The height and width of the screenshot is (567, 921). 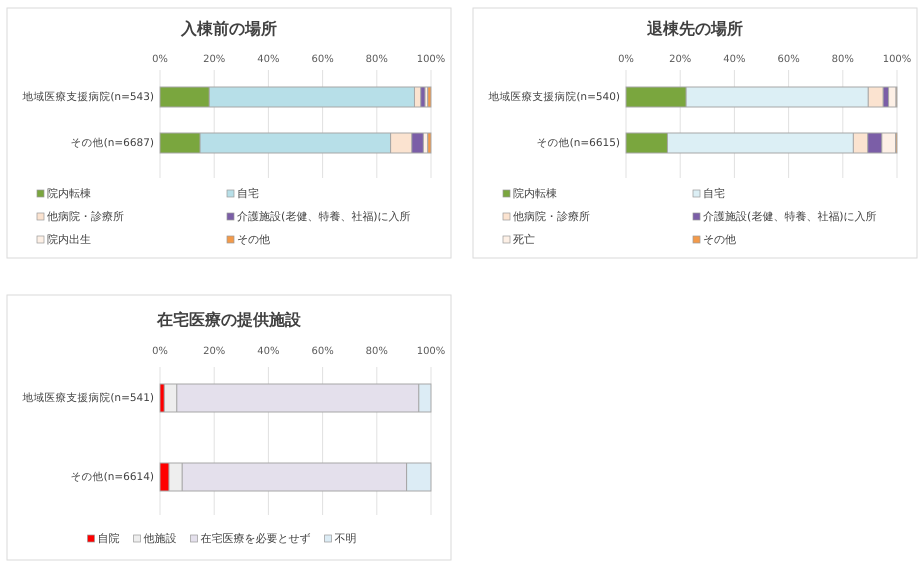 What do you see at coordinates (524, 239) in the screenshot?
I see `legend-label: 死亡` at bounding box center [524, 239].